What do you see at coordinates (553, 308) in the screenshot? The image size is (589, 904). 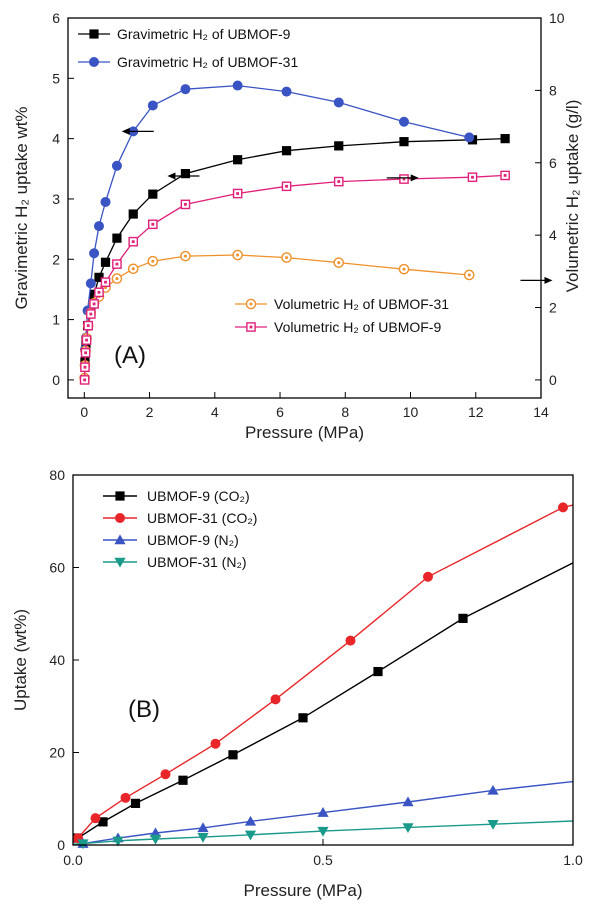 I see `panel-a-y2-tick-label: 2` at bounding box center [553, 308].